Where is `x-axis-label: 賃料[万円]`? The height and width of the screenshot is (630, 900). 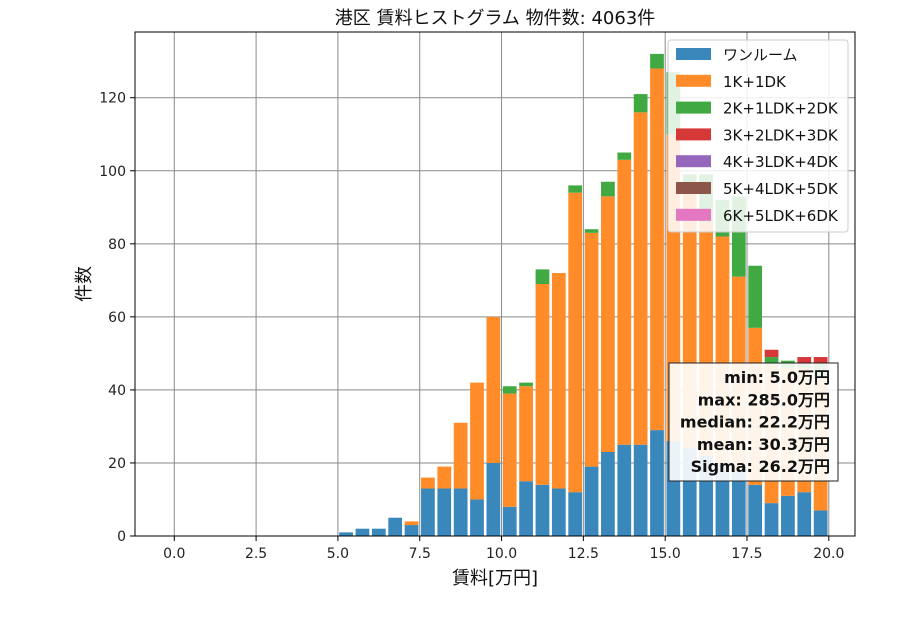 x-axis-label: 賃料[万円] is located at coordinates (495, 578).